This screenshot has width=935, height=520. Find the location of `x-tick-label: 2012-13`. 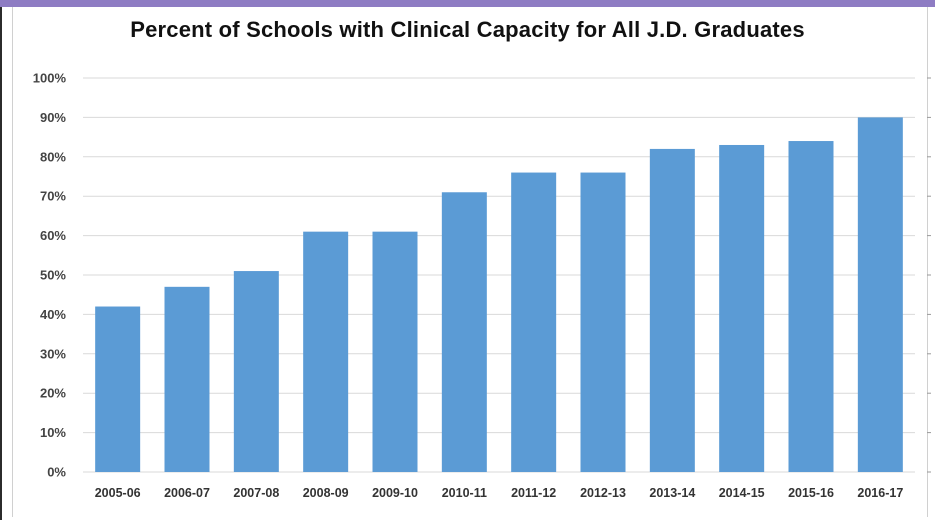

x-tick-label: 2012-13 is located at coordinates (603, 493).